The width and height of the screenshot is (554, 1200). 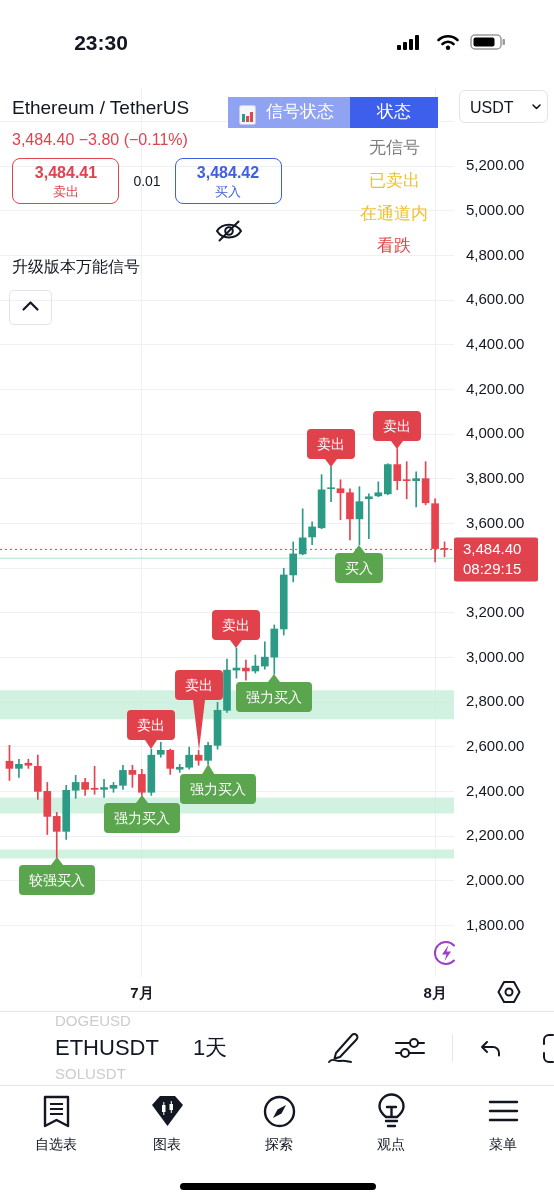 What do you see at coordinates (56, 880) in the screenshot?
I see `annotation: 较强买入` at bounding box center [56, 880].